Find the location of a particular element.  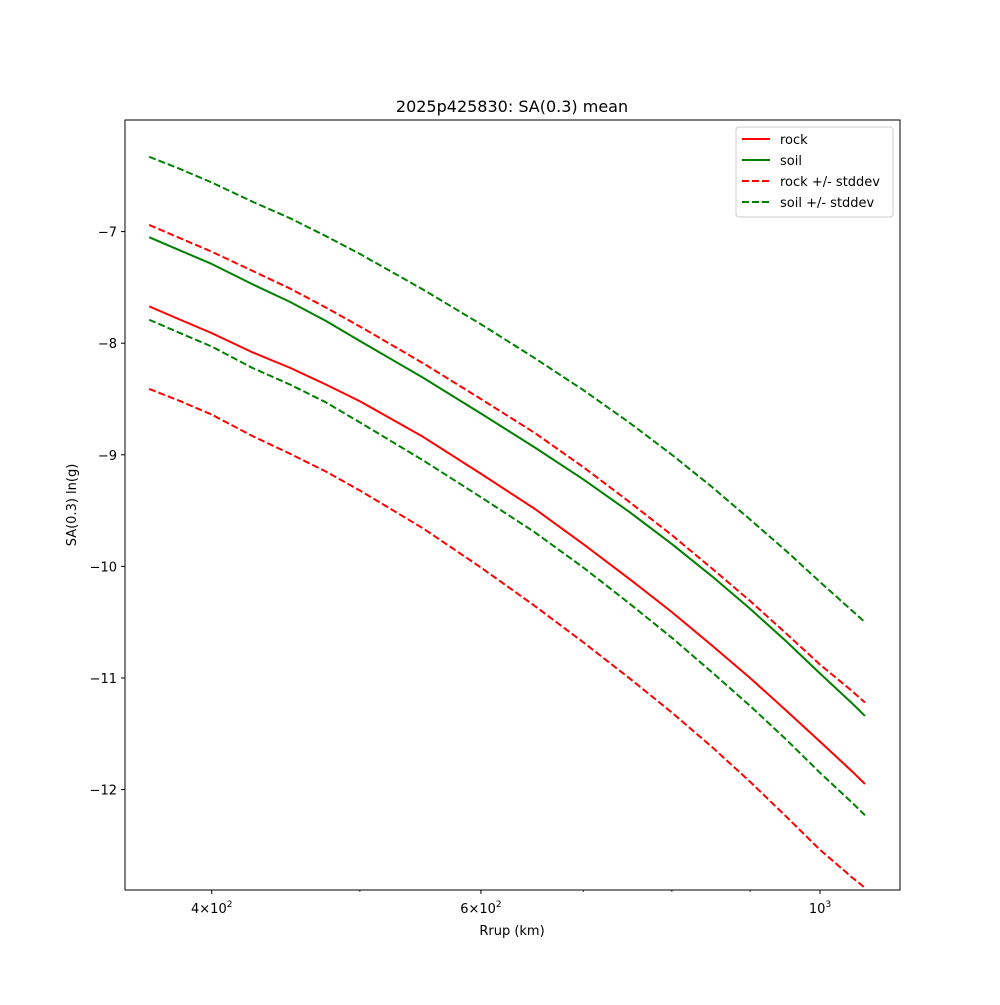

legend-box is located at coordinates (814, 172).